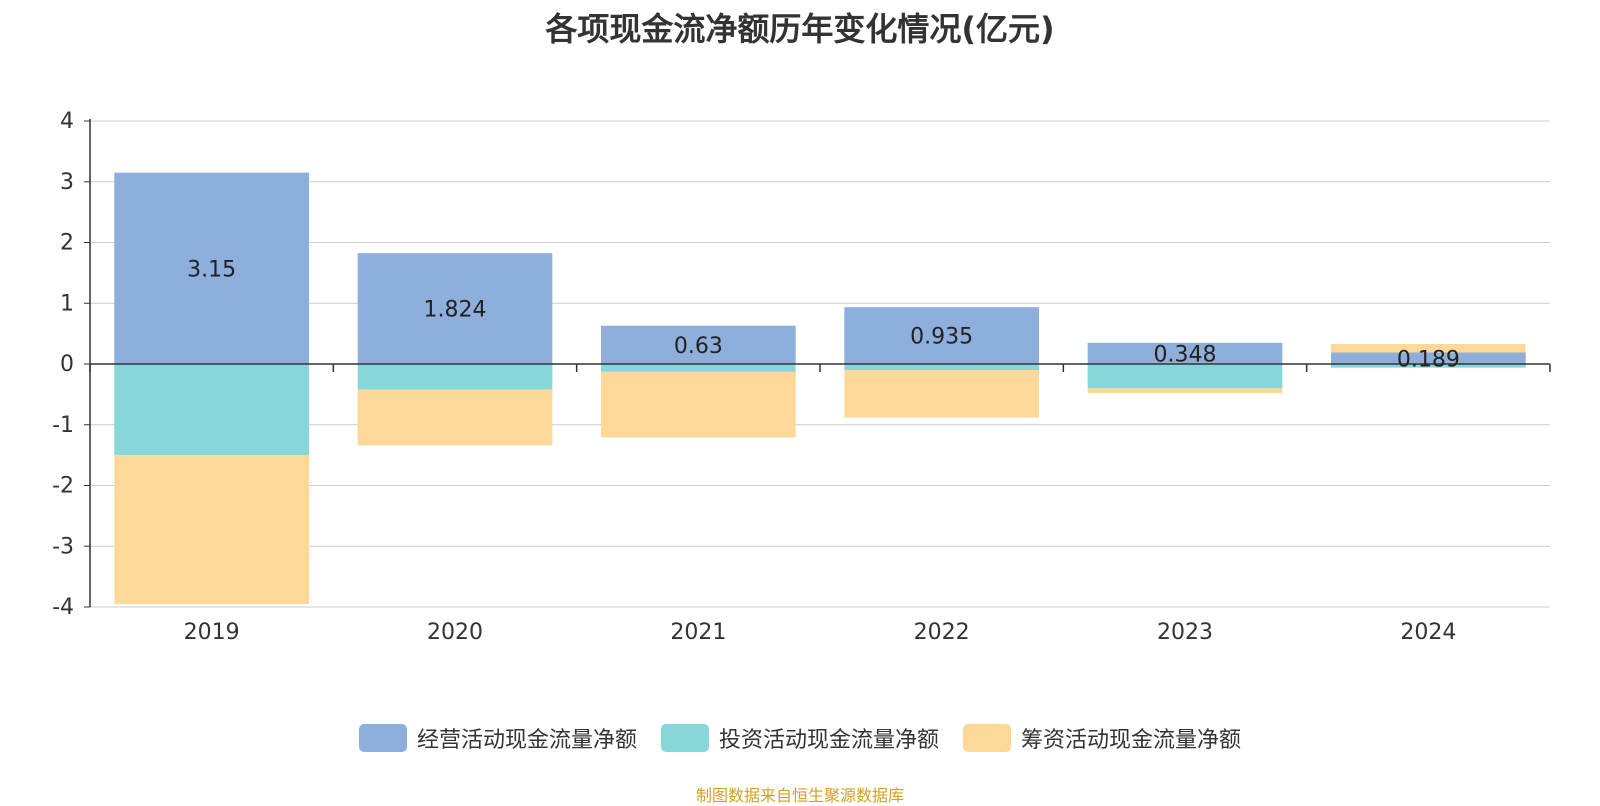 This screenshot has width=1600, height=806. I want to click on legend-item: 投资活动现金流量净额, so click(799, 738).